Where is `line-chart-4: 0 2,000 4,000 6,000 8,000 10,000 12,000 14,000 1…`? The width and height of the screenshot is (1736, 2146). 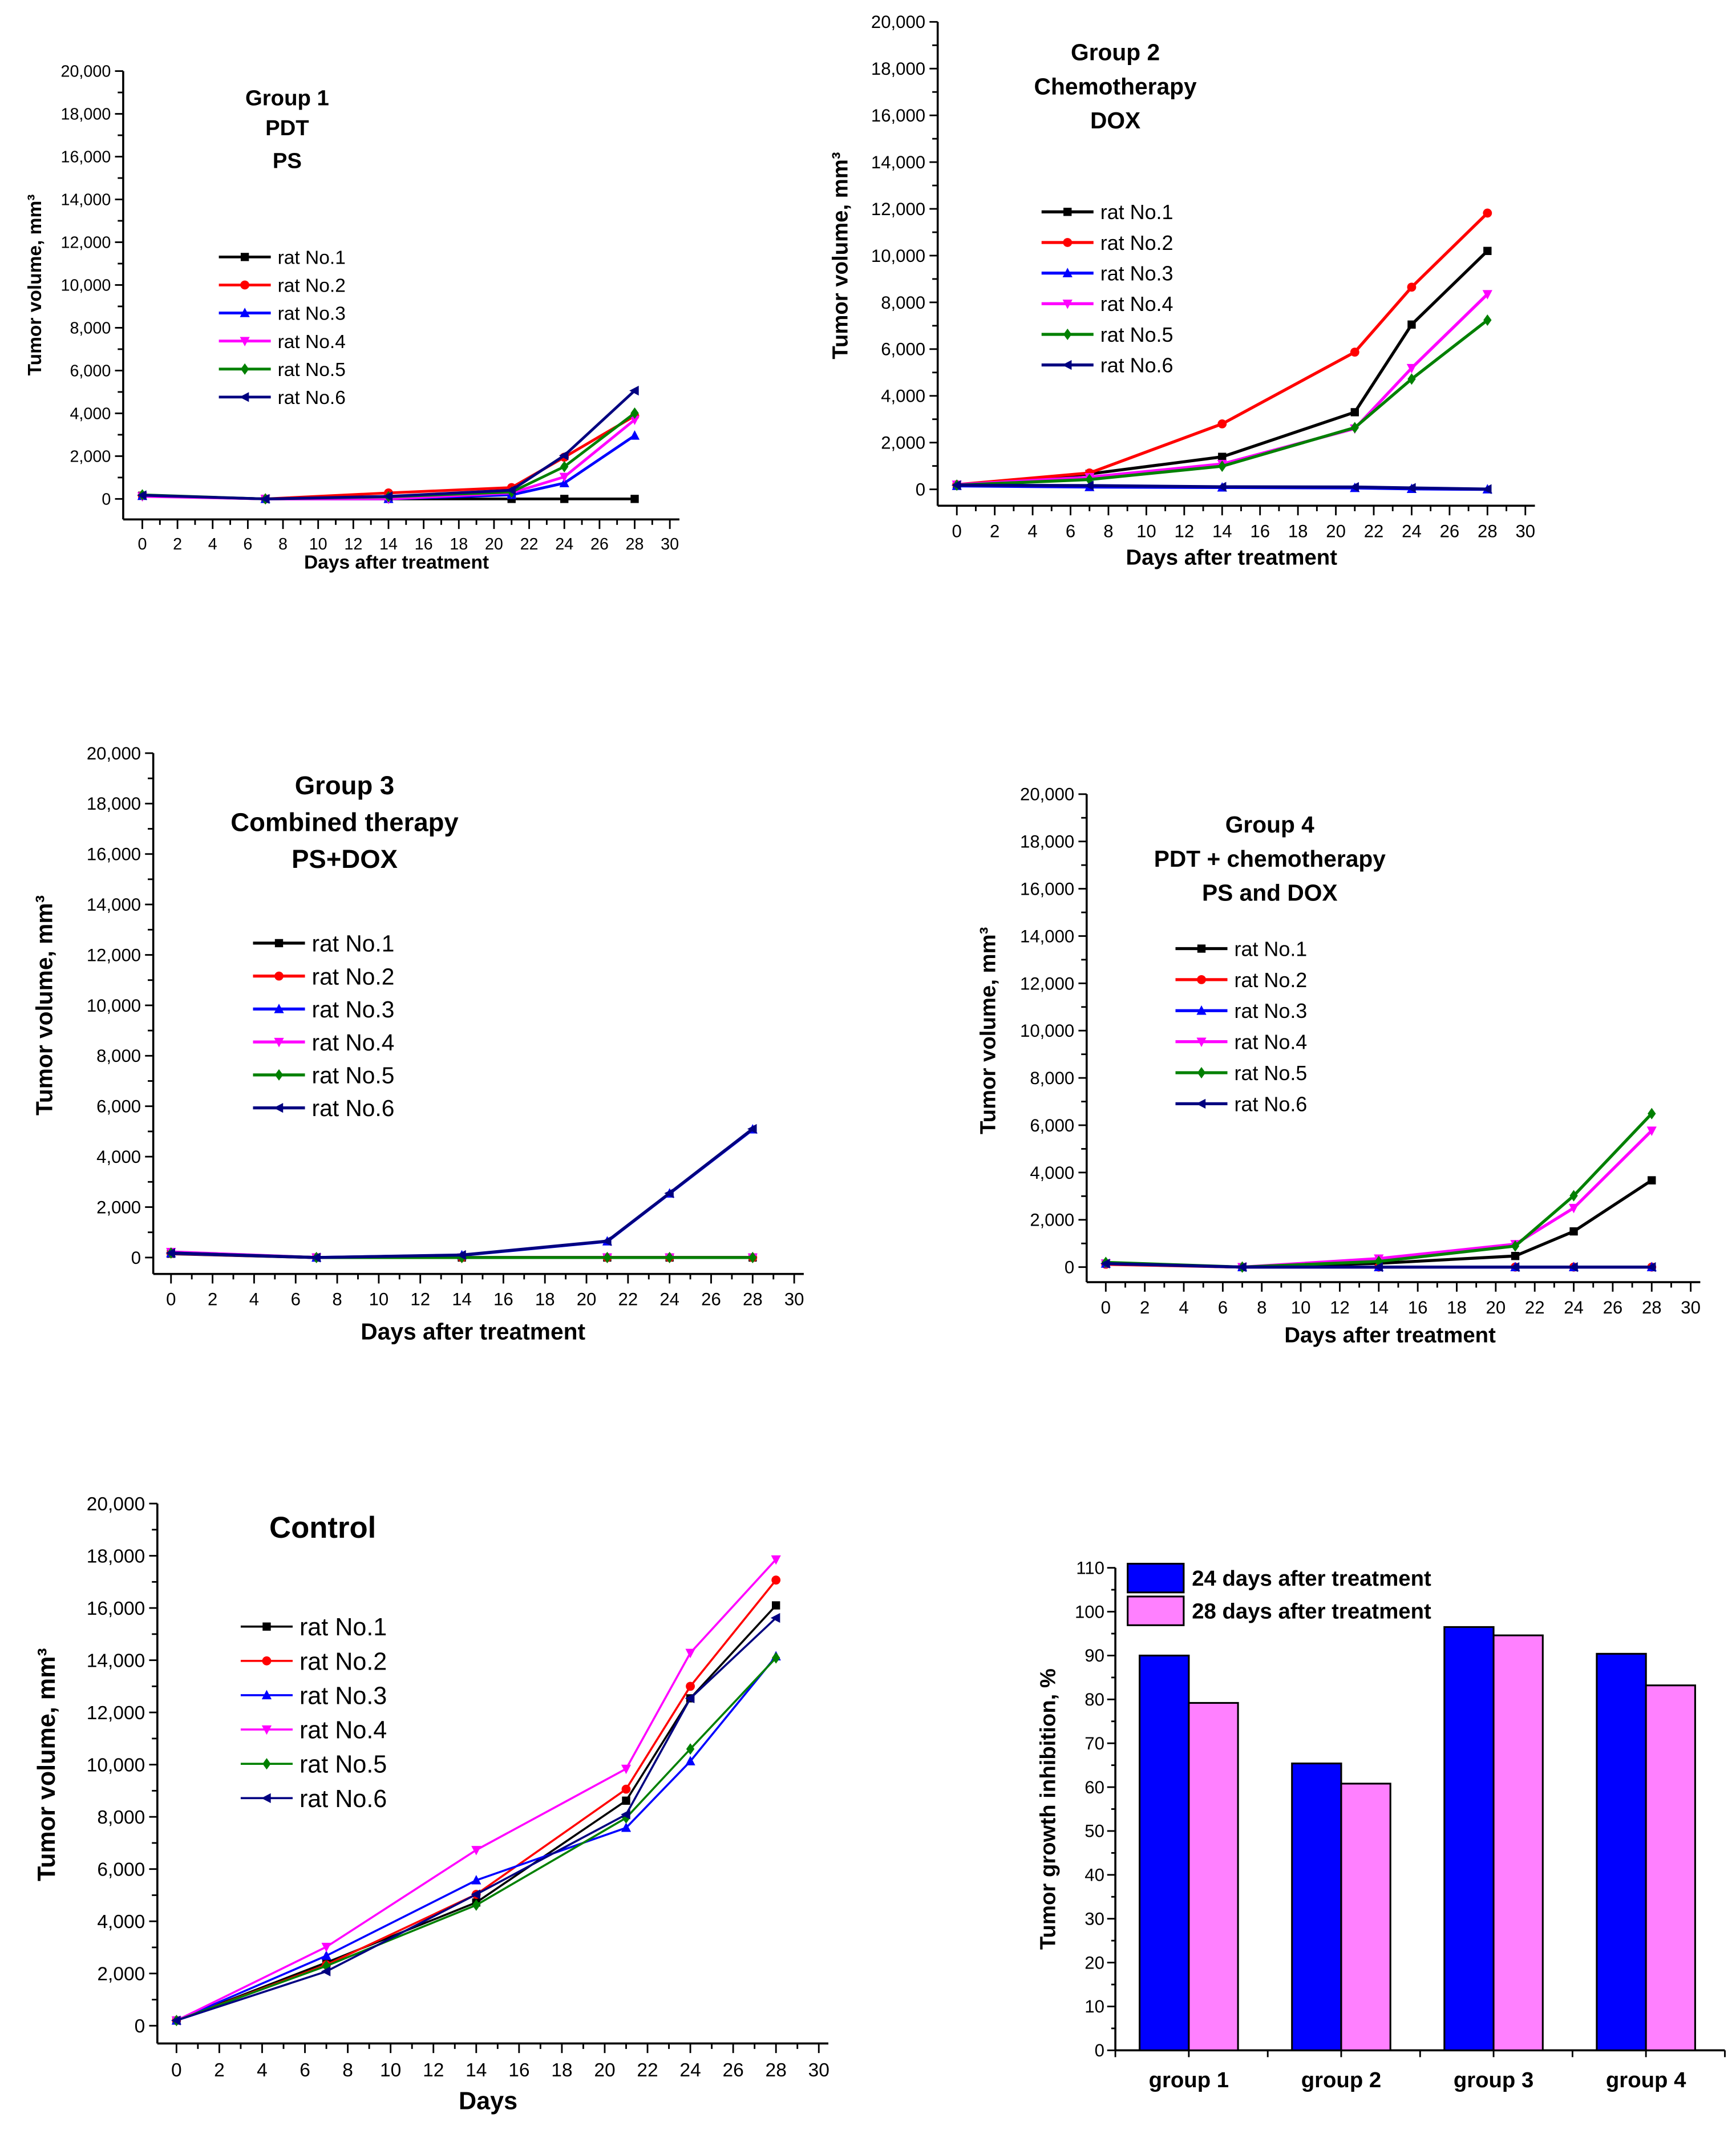 line-chart-4: 0 2,000 4,000 6,000 8,000 10,000 12,000 14,000 1… is located at coordinates (1338, 1066).